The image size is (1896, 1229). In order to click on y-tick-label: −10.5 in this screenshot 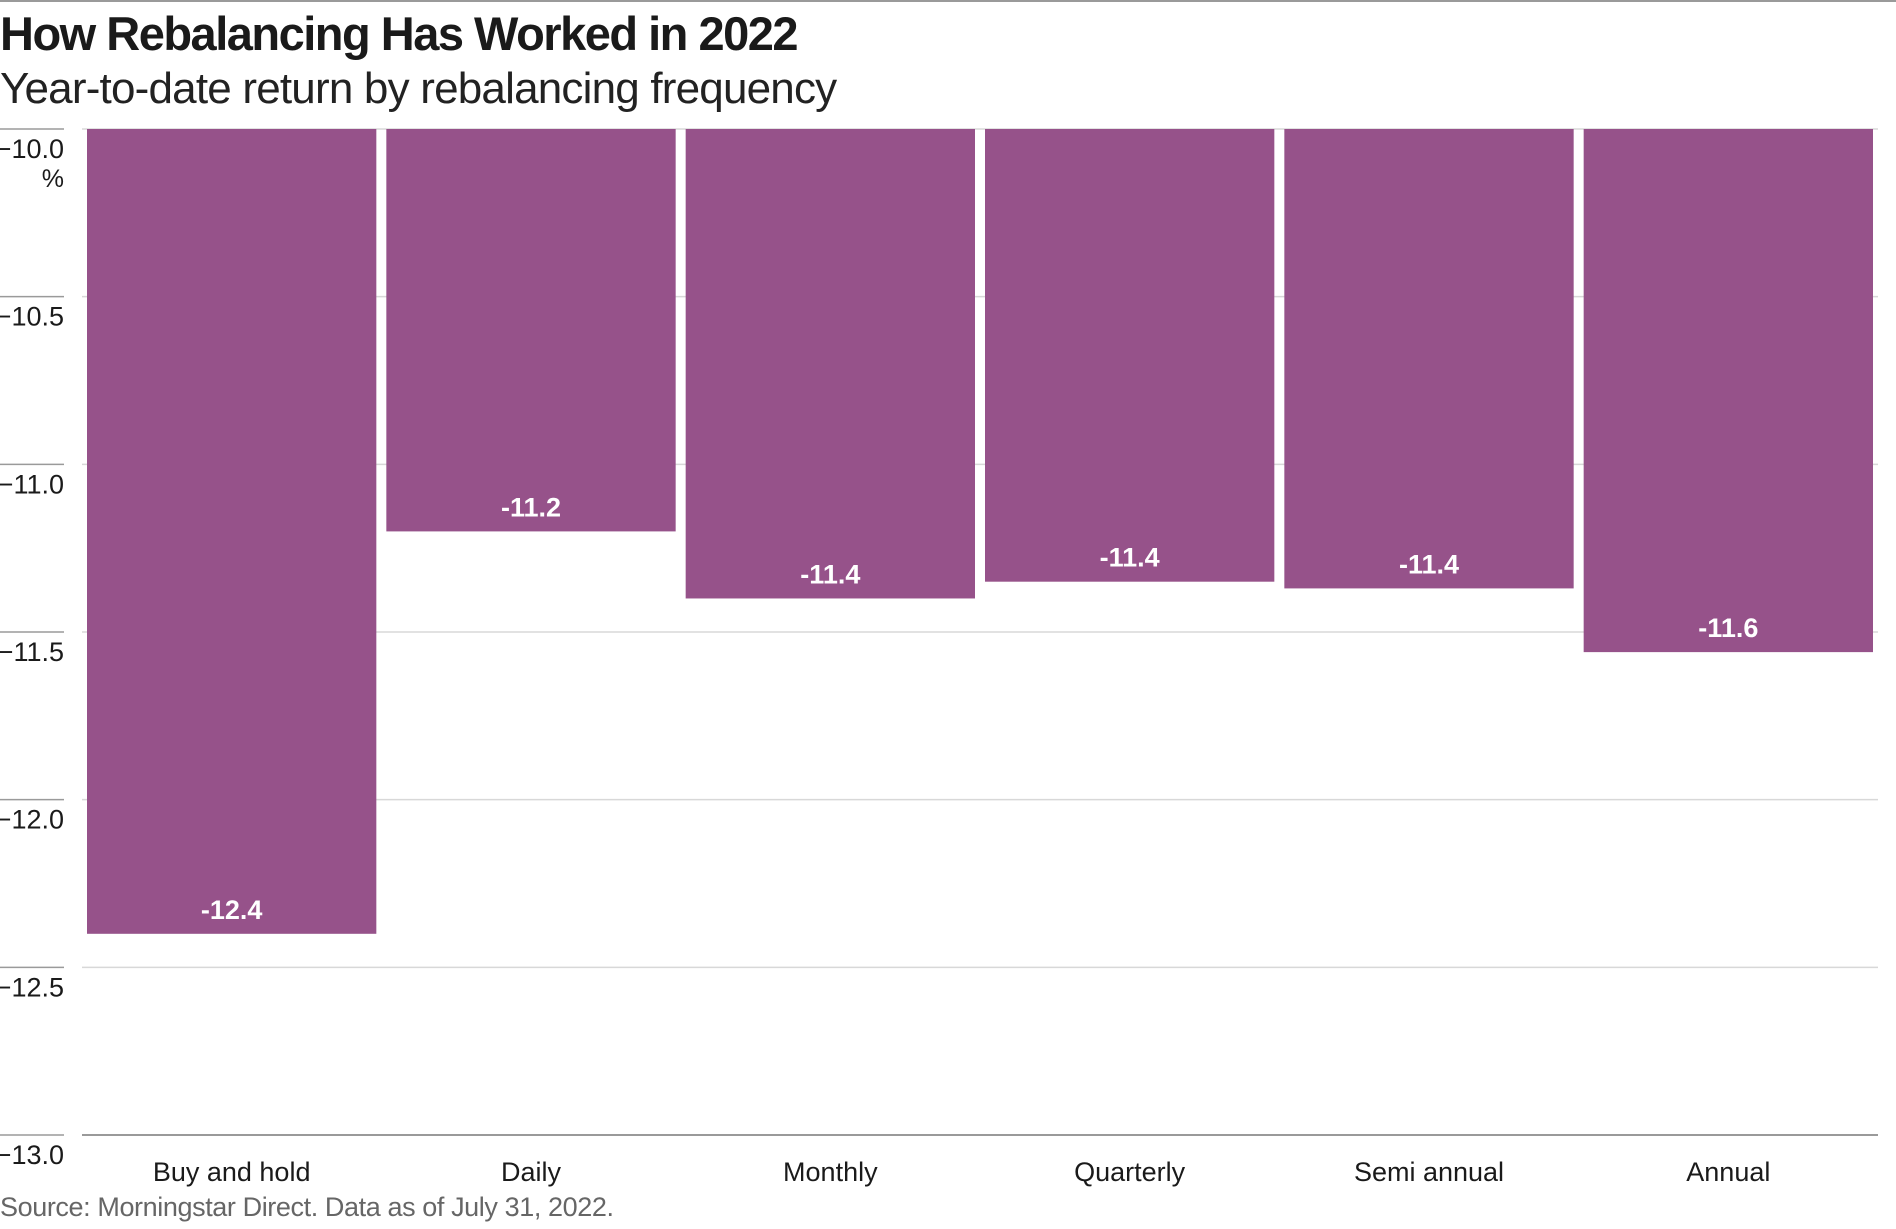, I will do `click(32, 317)`.